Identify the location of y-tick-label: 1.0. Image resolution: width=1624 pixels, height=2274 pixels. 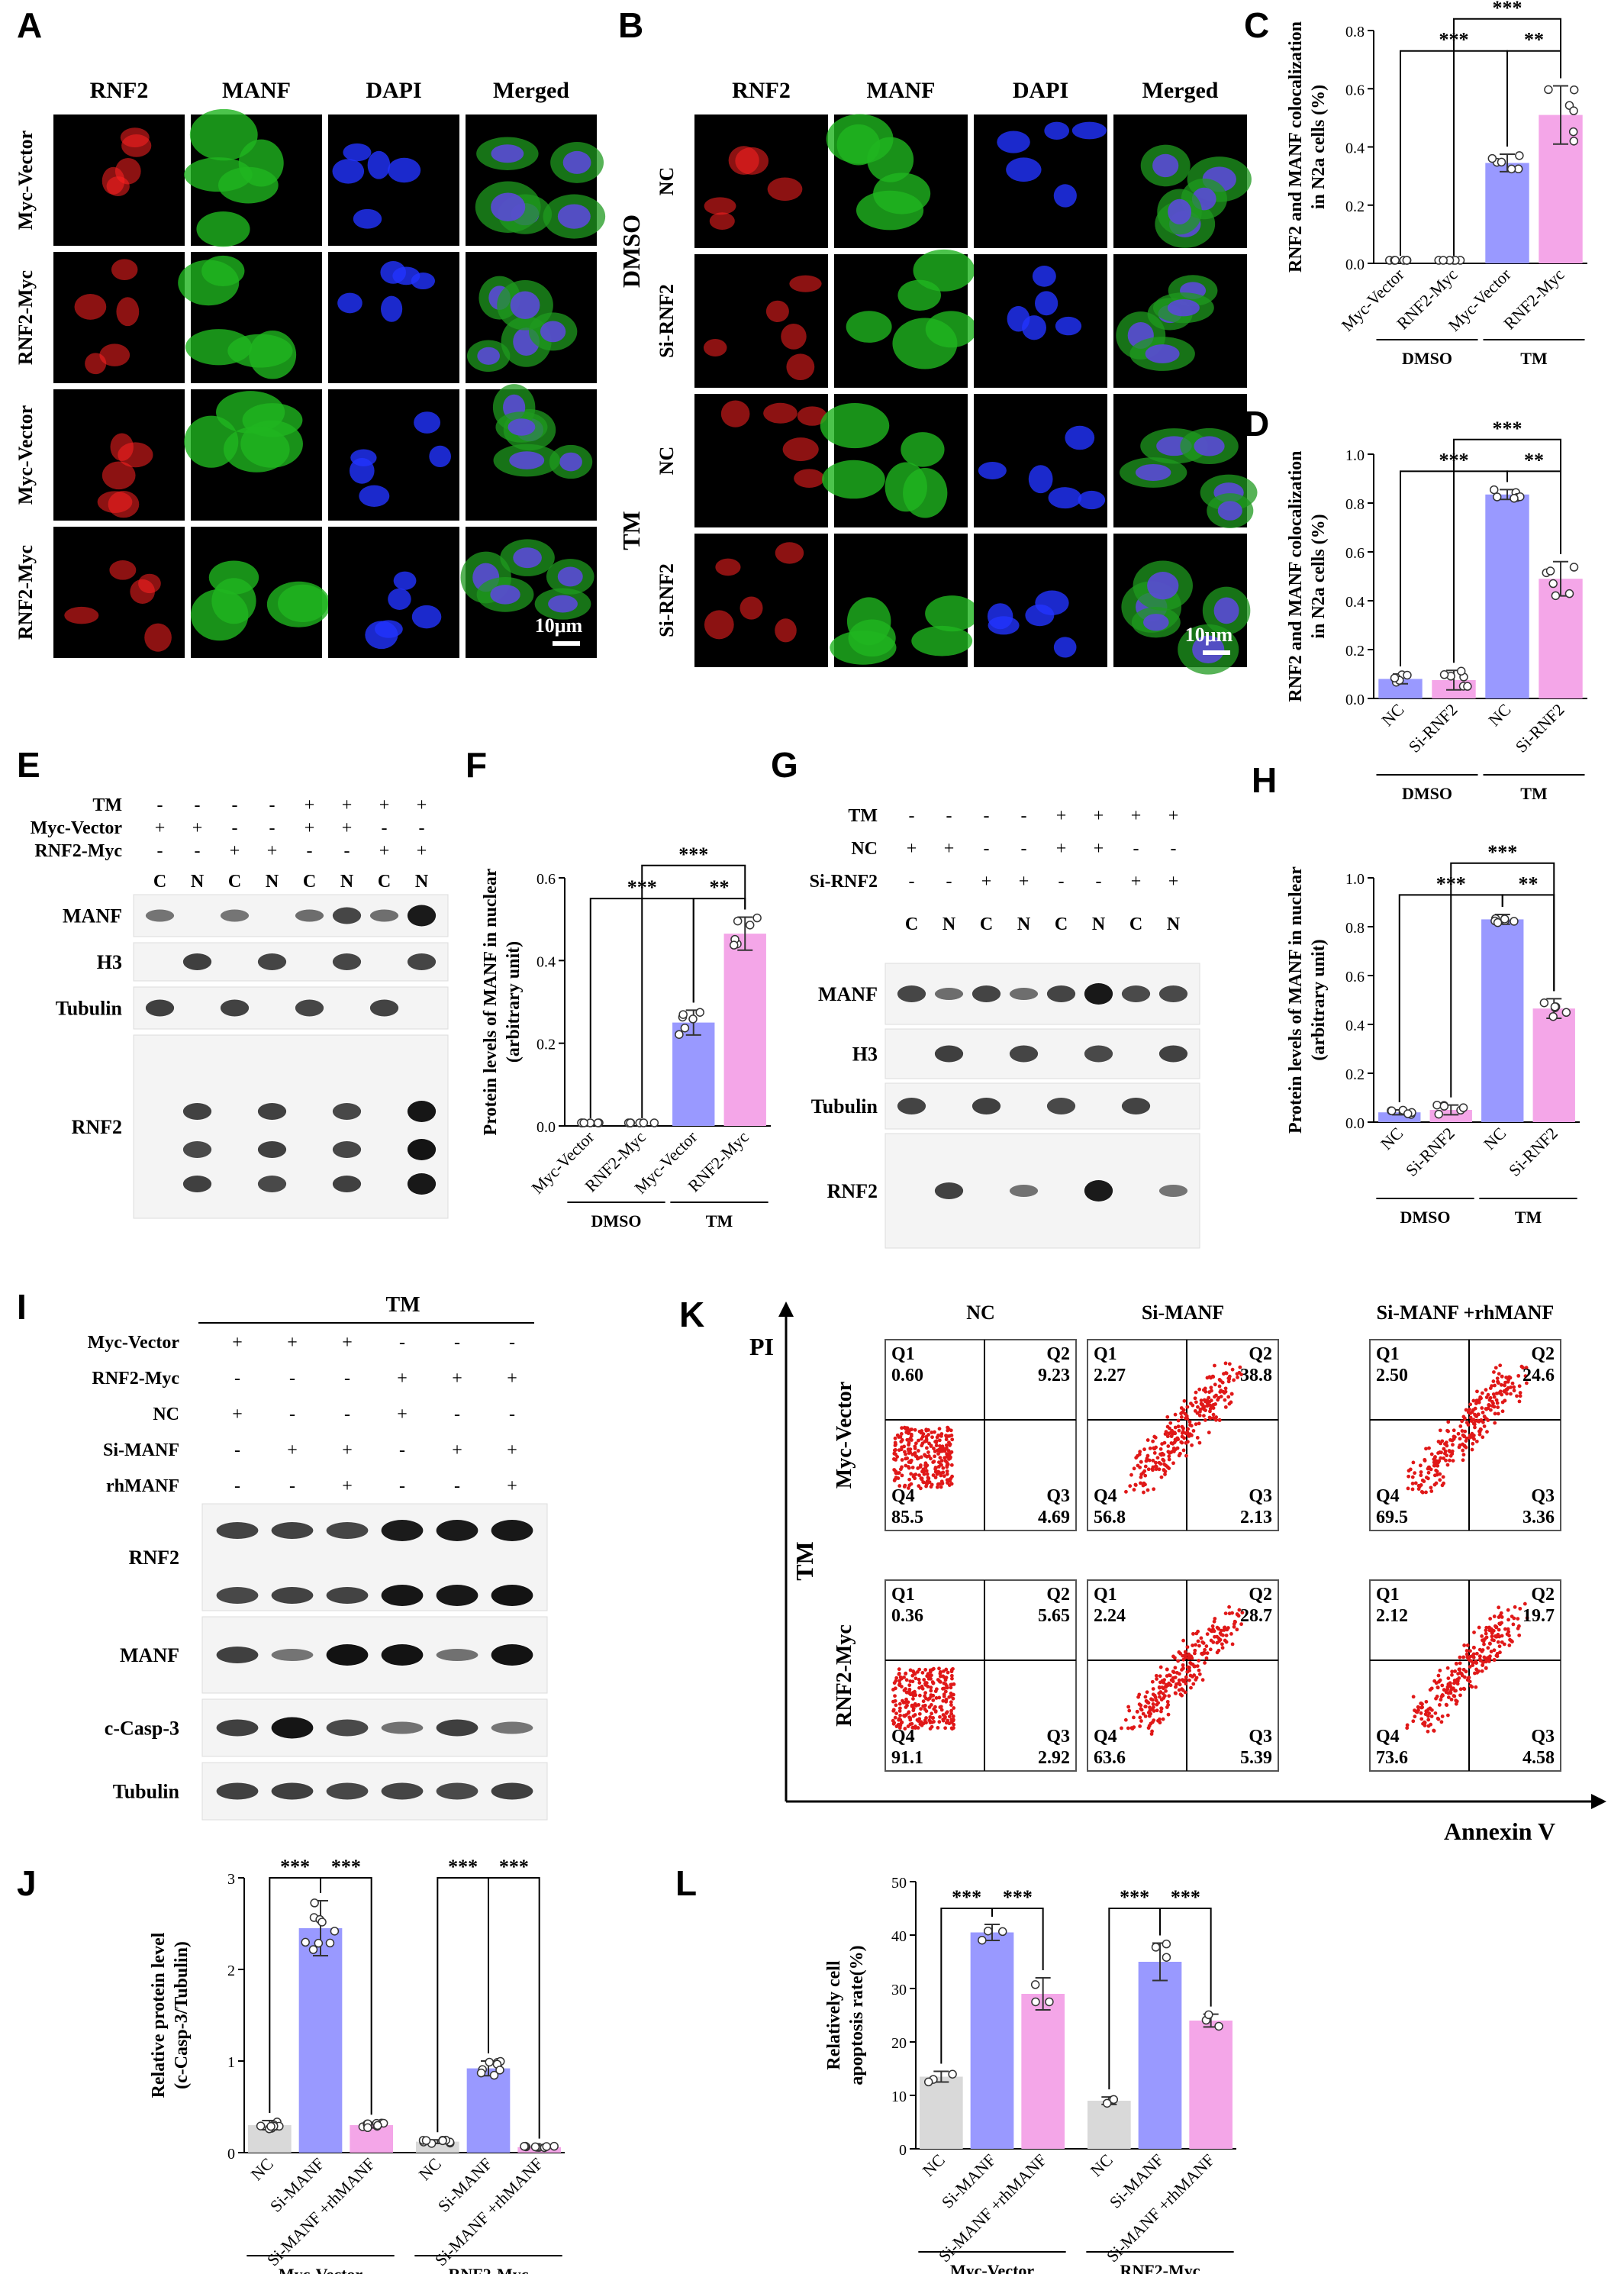
(1355, 879).